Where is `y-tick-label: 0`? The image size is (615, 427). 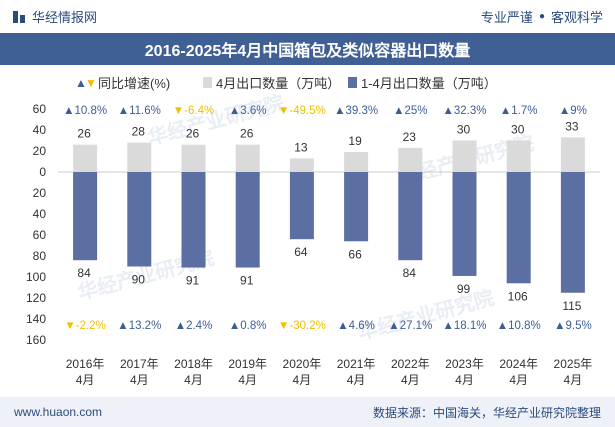
y-tick-label: 0 is located at coordinates (42, 172).